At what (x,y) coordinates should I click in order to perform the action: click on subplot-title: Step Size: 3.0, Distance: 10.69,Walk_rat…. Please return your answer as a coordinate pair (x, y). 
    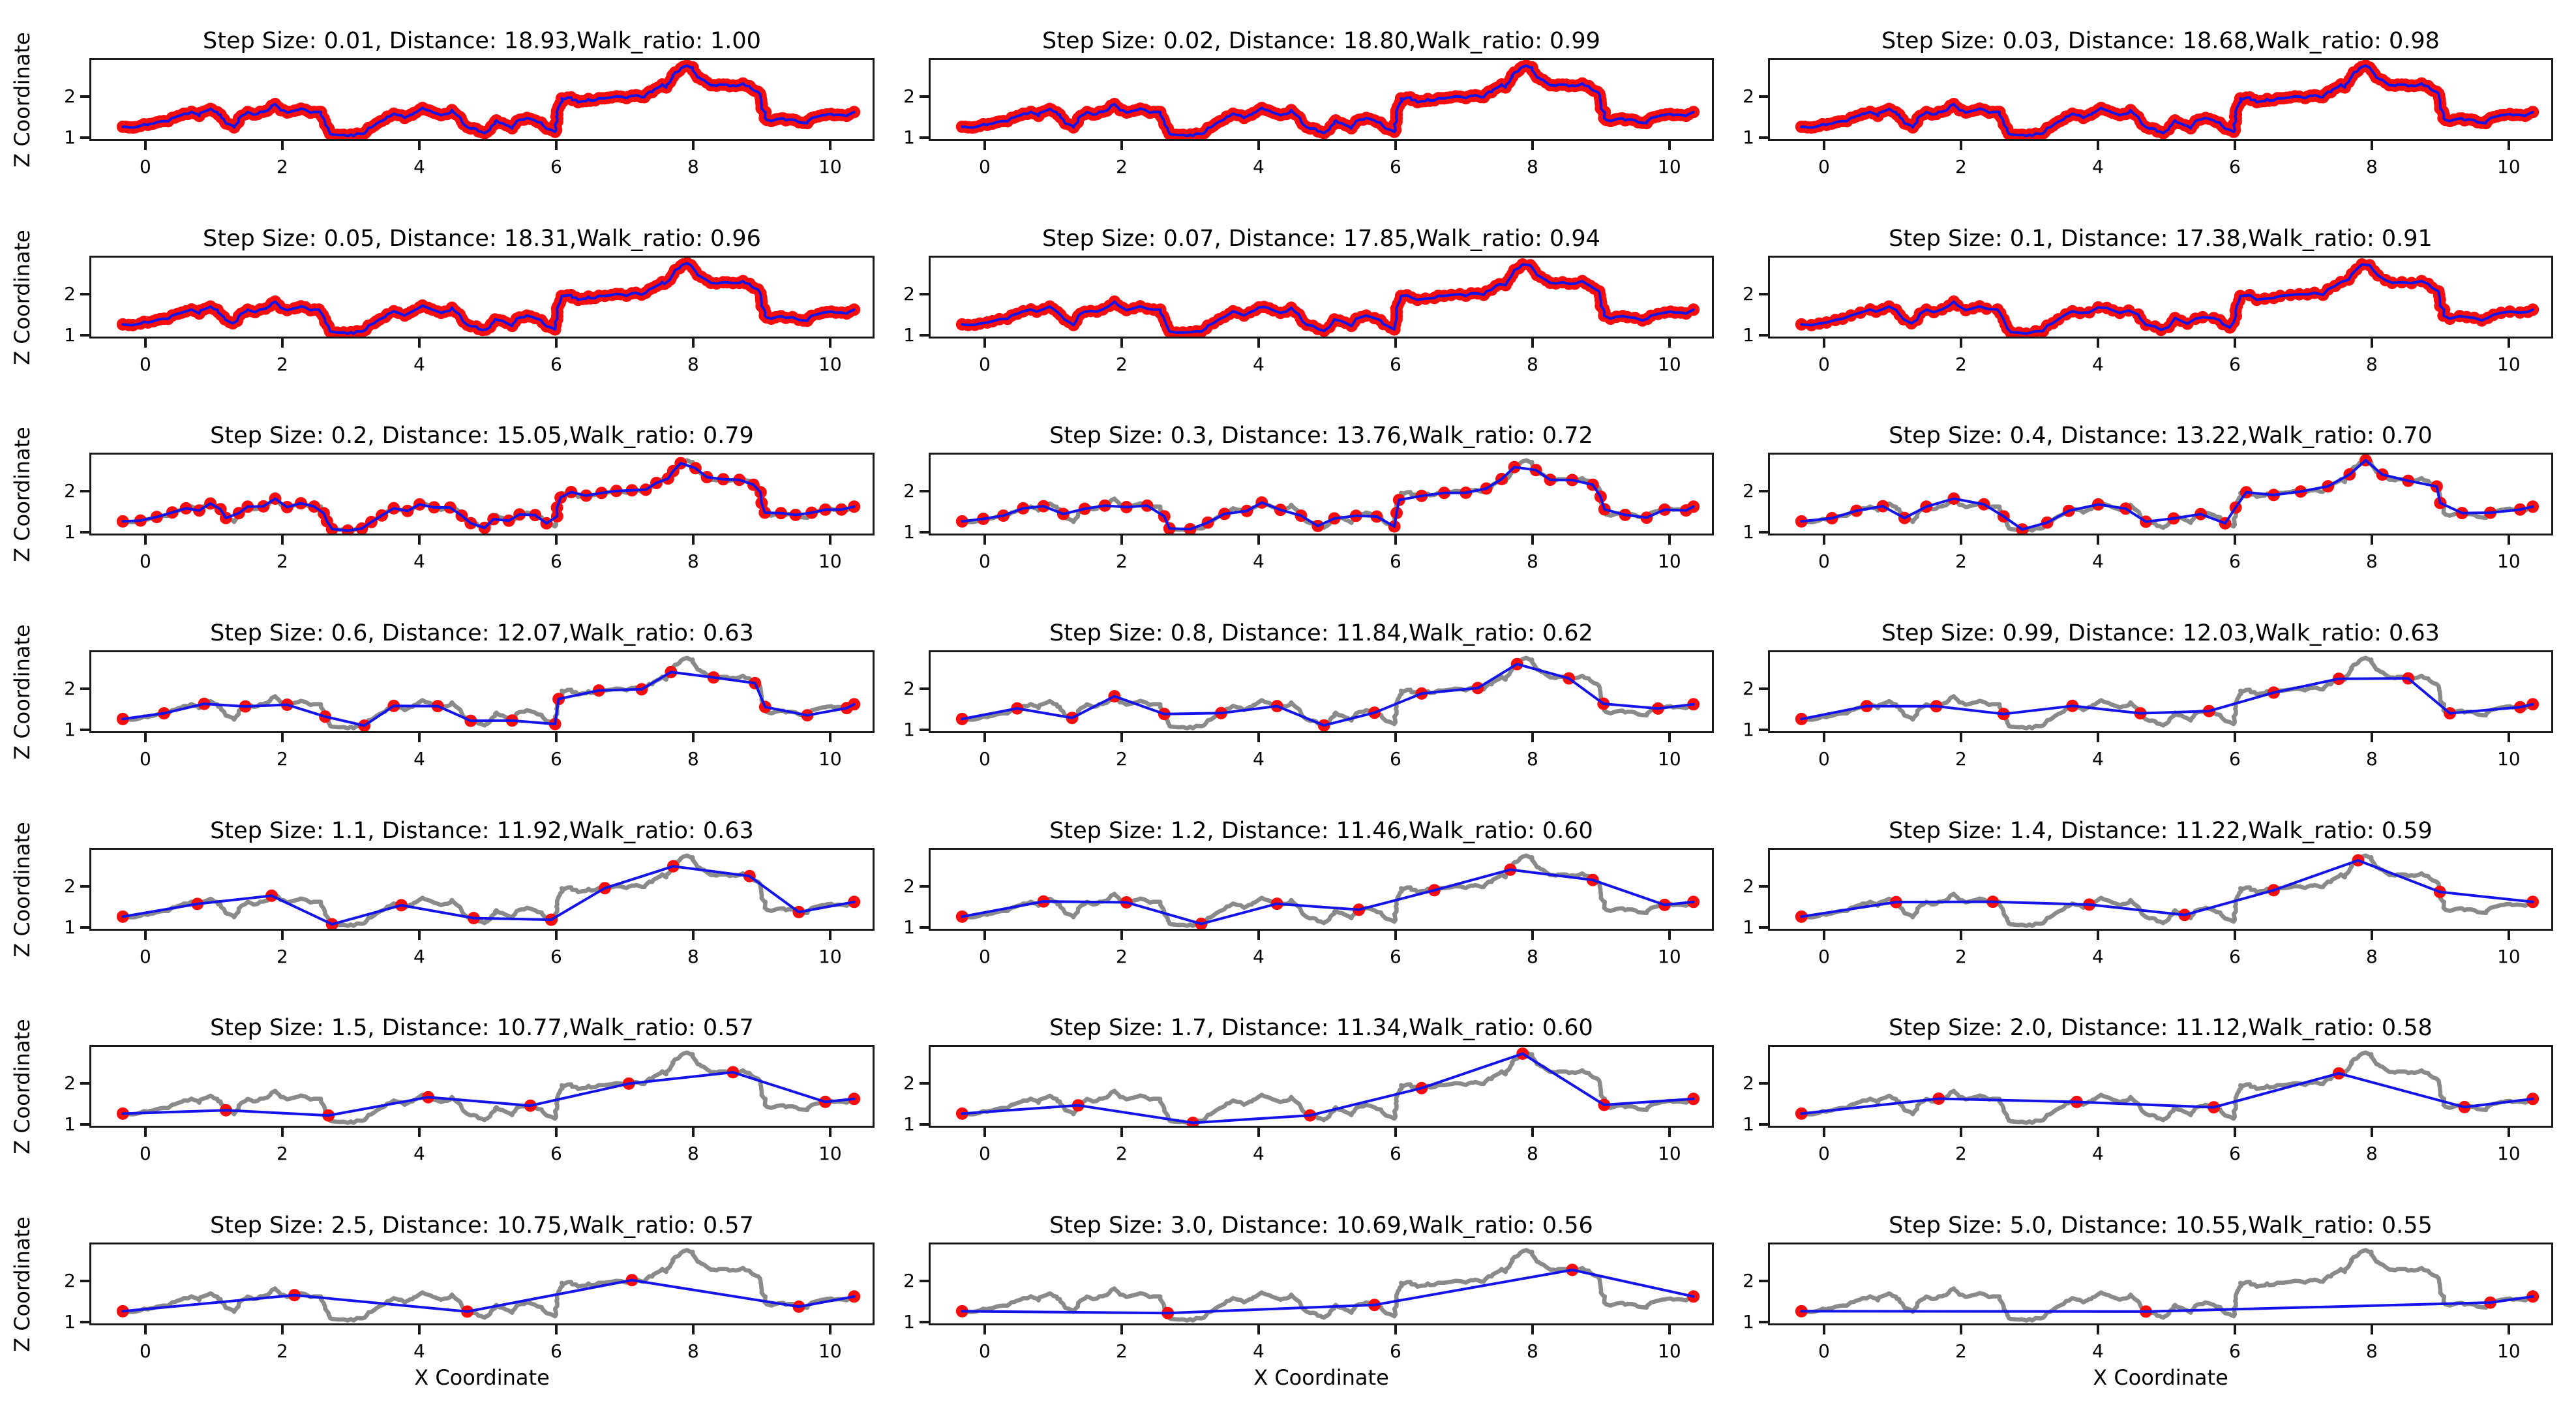
    Looking at the image, I should click on (1321, 1226).